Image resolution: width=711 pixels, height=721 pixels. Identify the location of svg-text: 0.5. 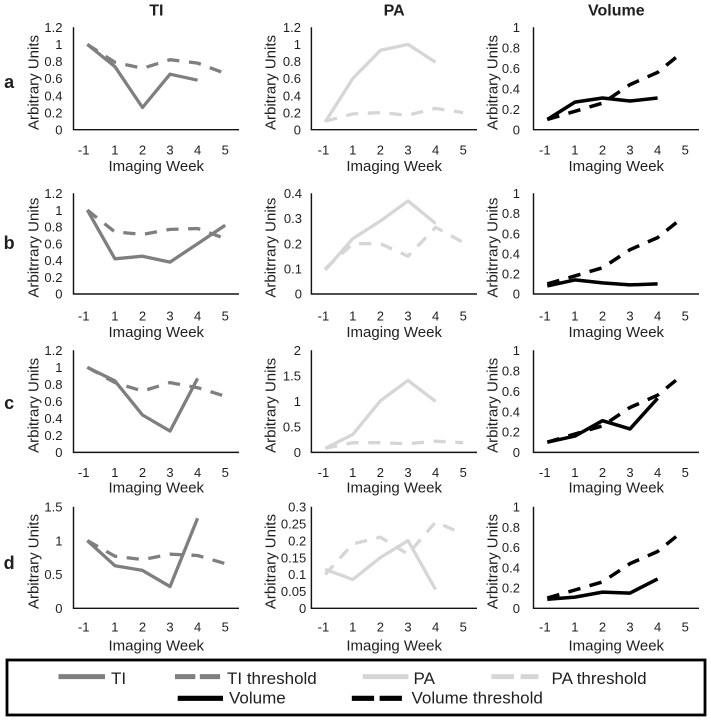
(53, 574).